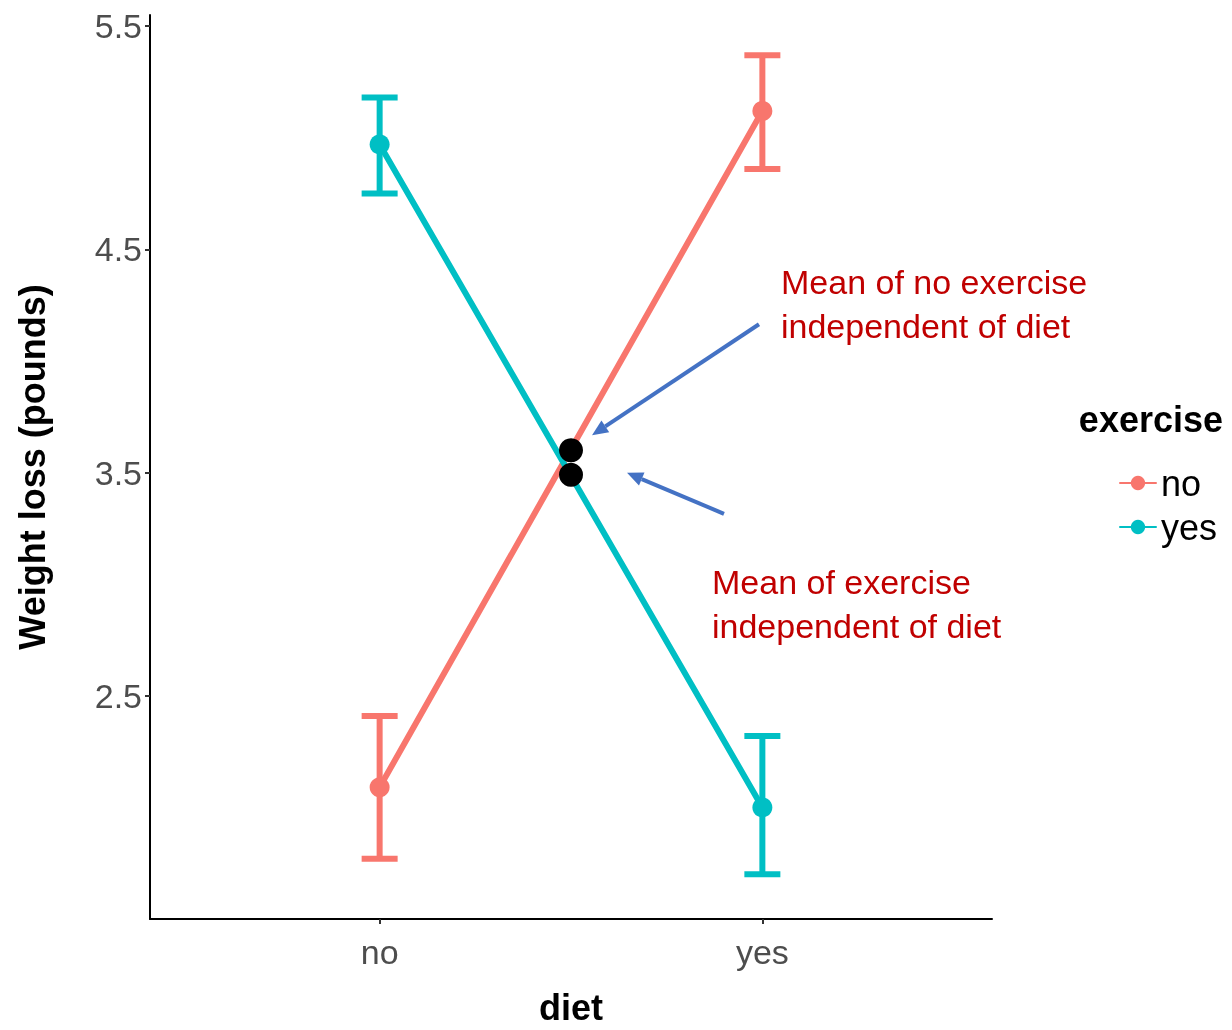 This screenshot has height=1030, width=1232. I want to click on y-tick-label: 2.5, so click(118, 695).